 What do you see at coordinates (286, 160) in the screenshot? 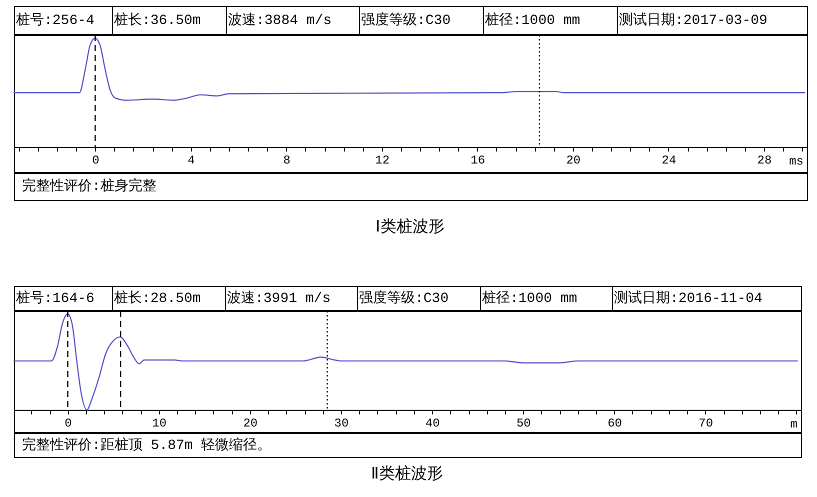
I see `x-tick-label: 8` at bounding box center [286, 160].